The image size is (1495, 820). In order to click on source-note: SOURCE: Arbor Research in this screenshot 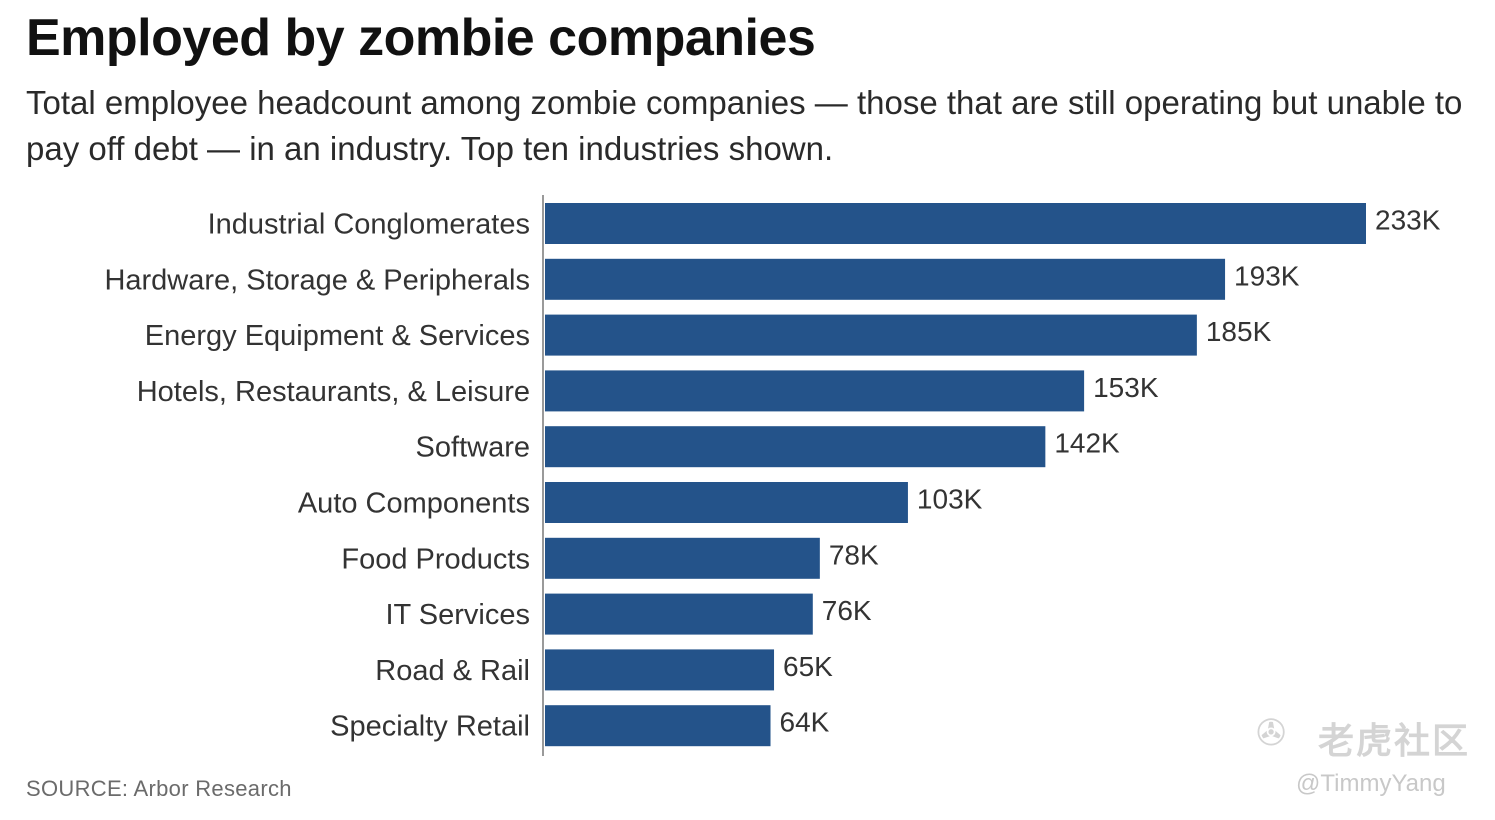, I will do `click(159, 788)`.